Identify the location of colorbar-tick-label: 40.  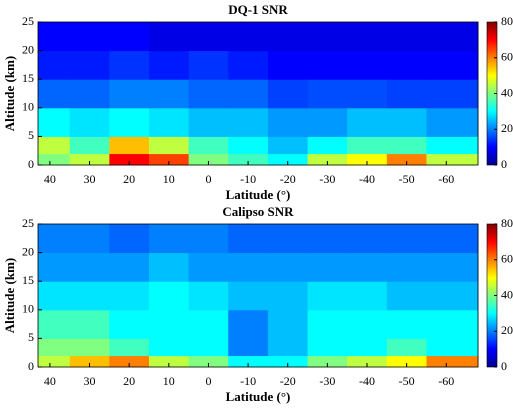
(507, 294).